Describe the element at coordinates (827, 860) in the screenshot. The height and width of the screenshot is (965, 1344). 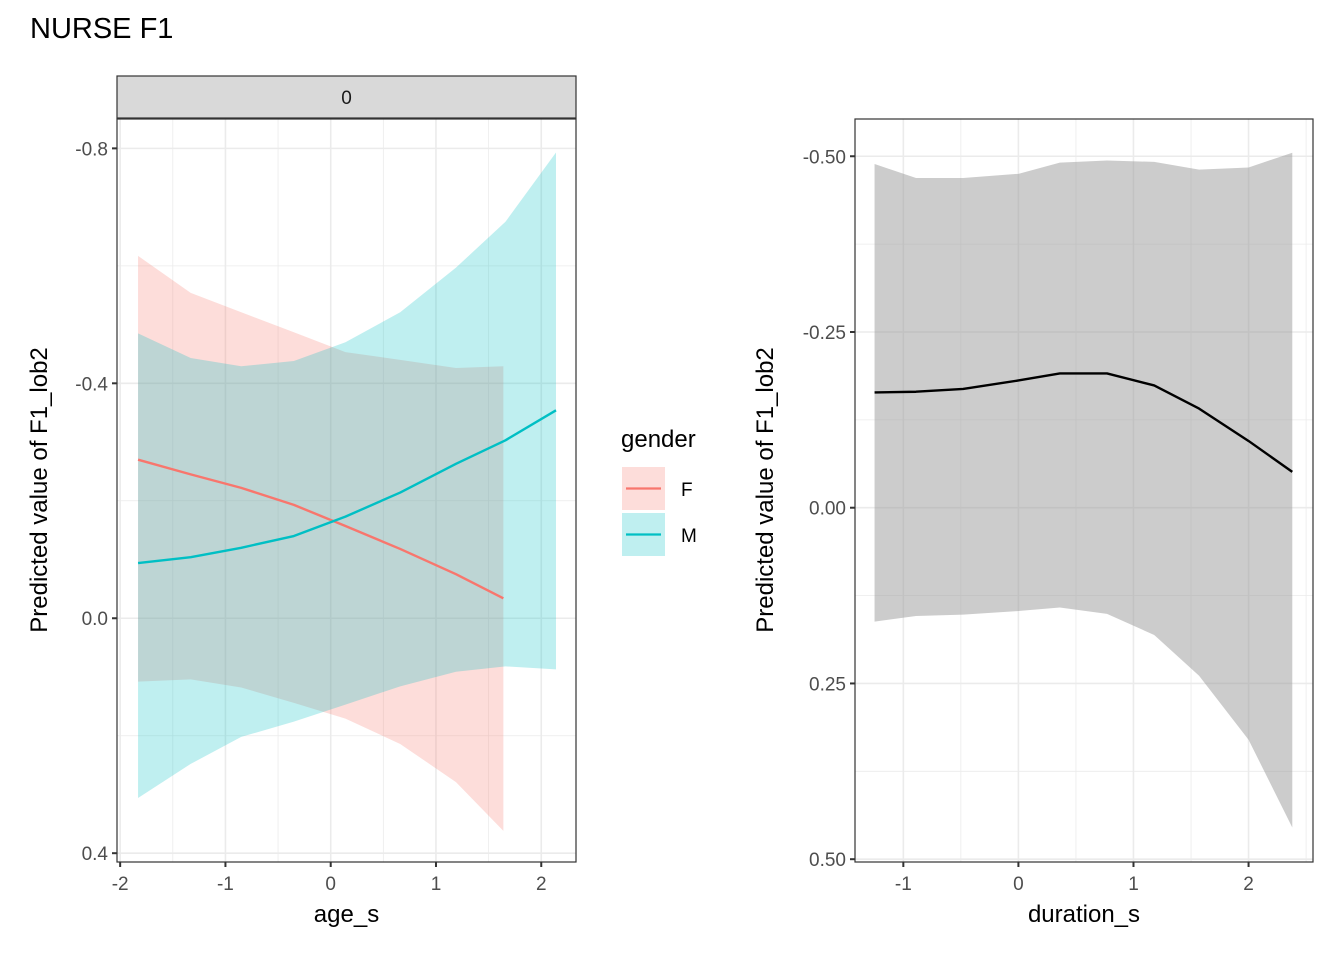
I see `y-tick-label: 0.50` at that location.